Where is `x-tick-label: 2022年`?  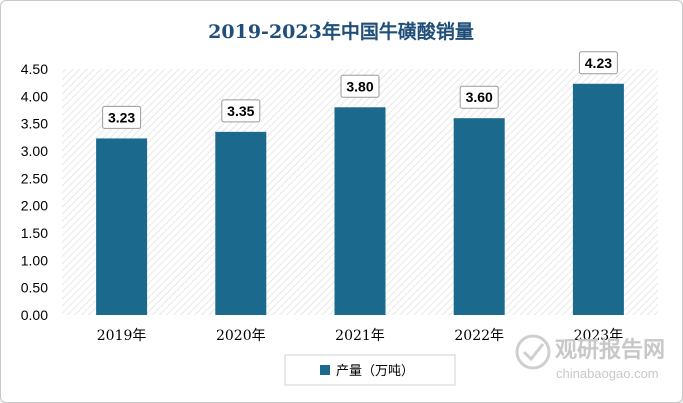
x-tick-label: 2022年 is located at coordinates (479, 336).